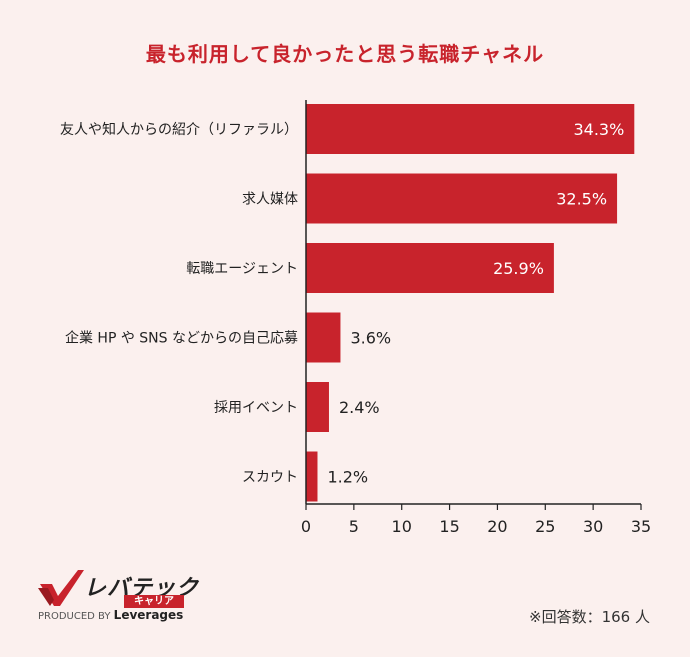 Image resolution: width=690 pixels, height=657 pixels. I want to click on x-tick-label: 15, so click(449, 526).